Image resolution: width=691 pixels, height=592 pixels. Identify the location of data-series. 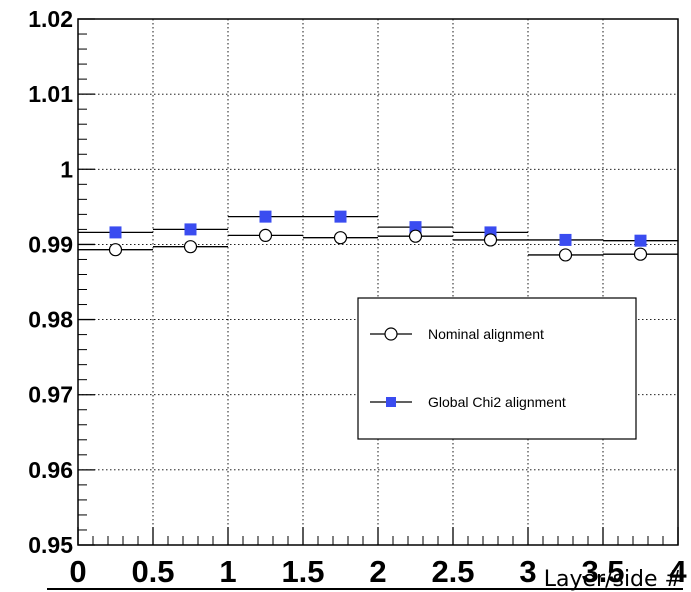
(378, 236).